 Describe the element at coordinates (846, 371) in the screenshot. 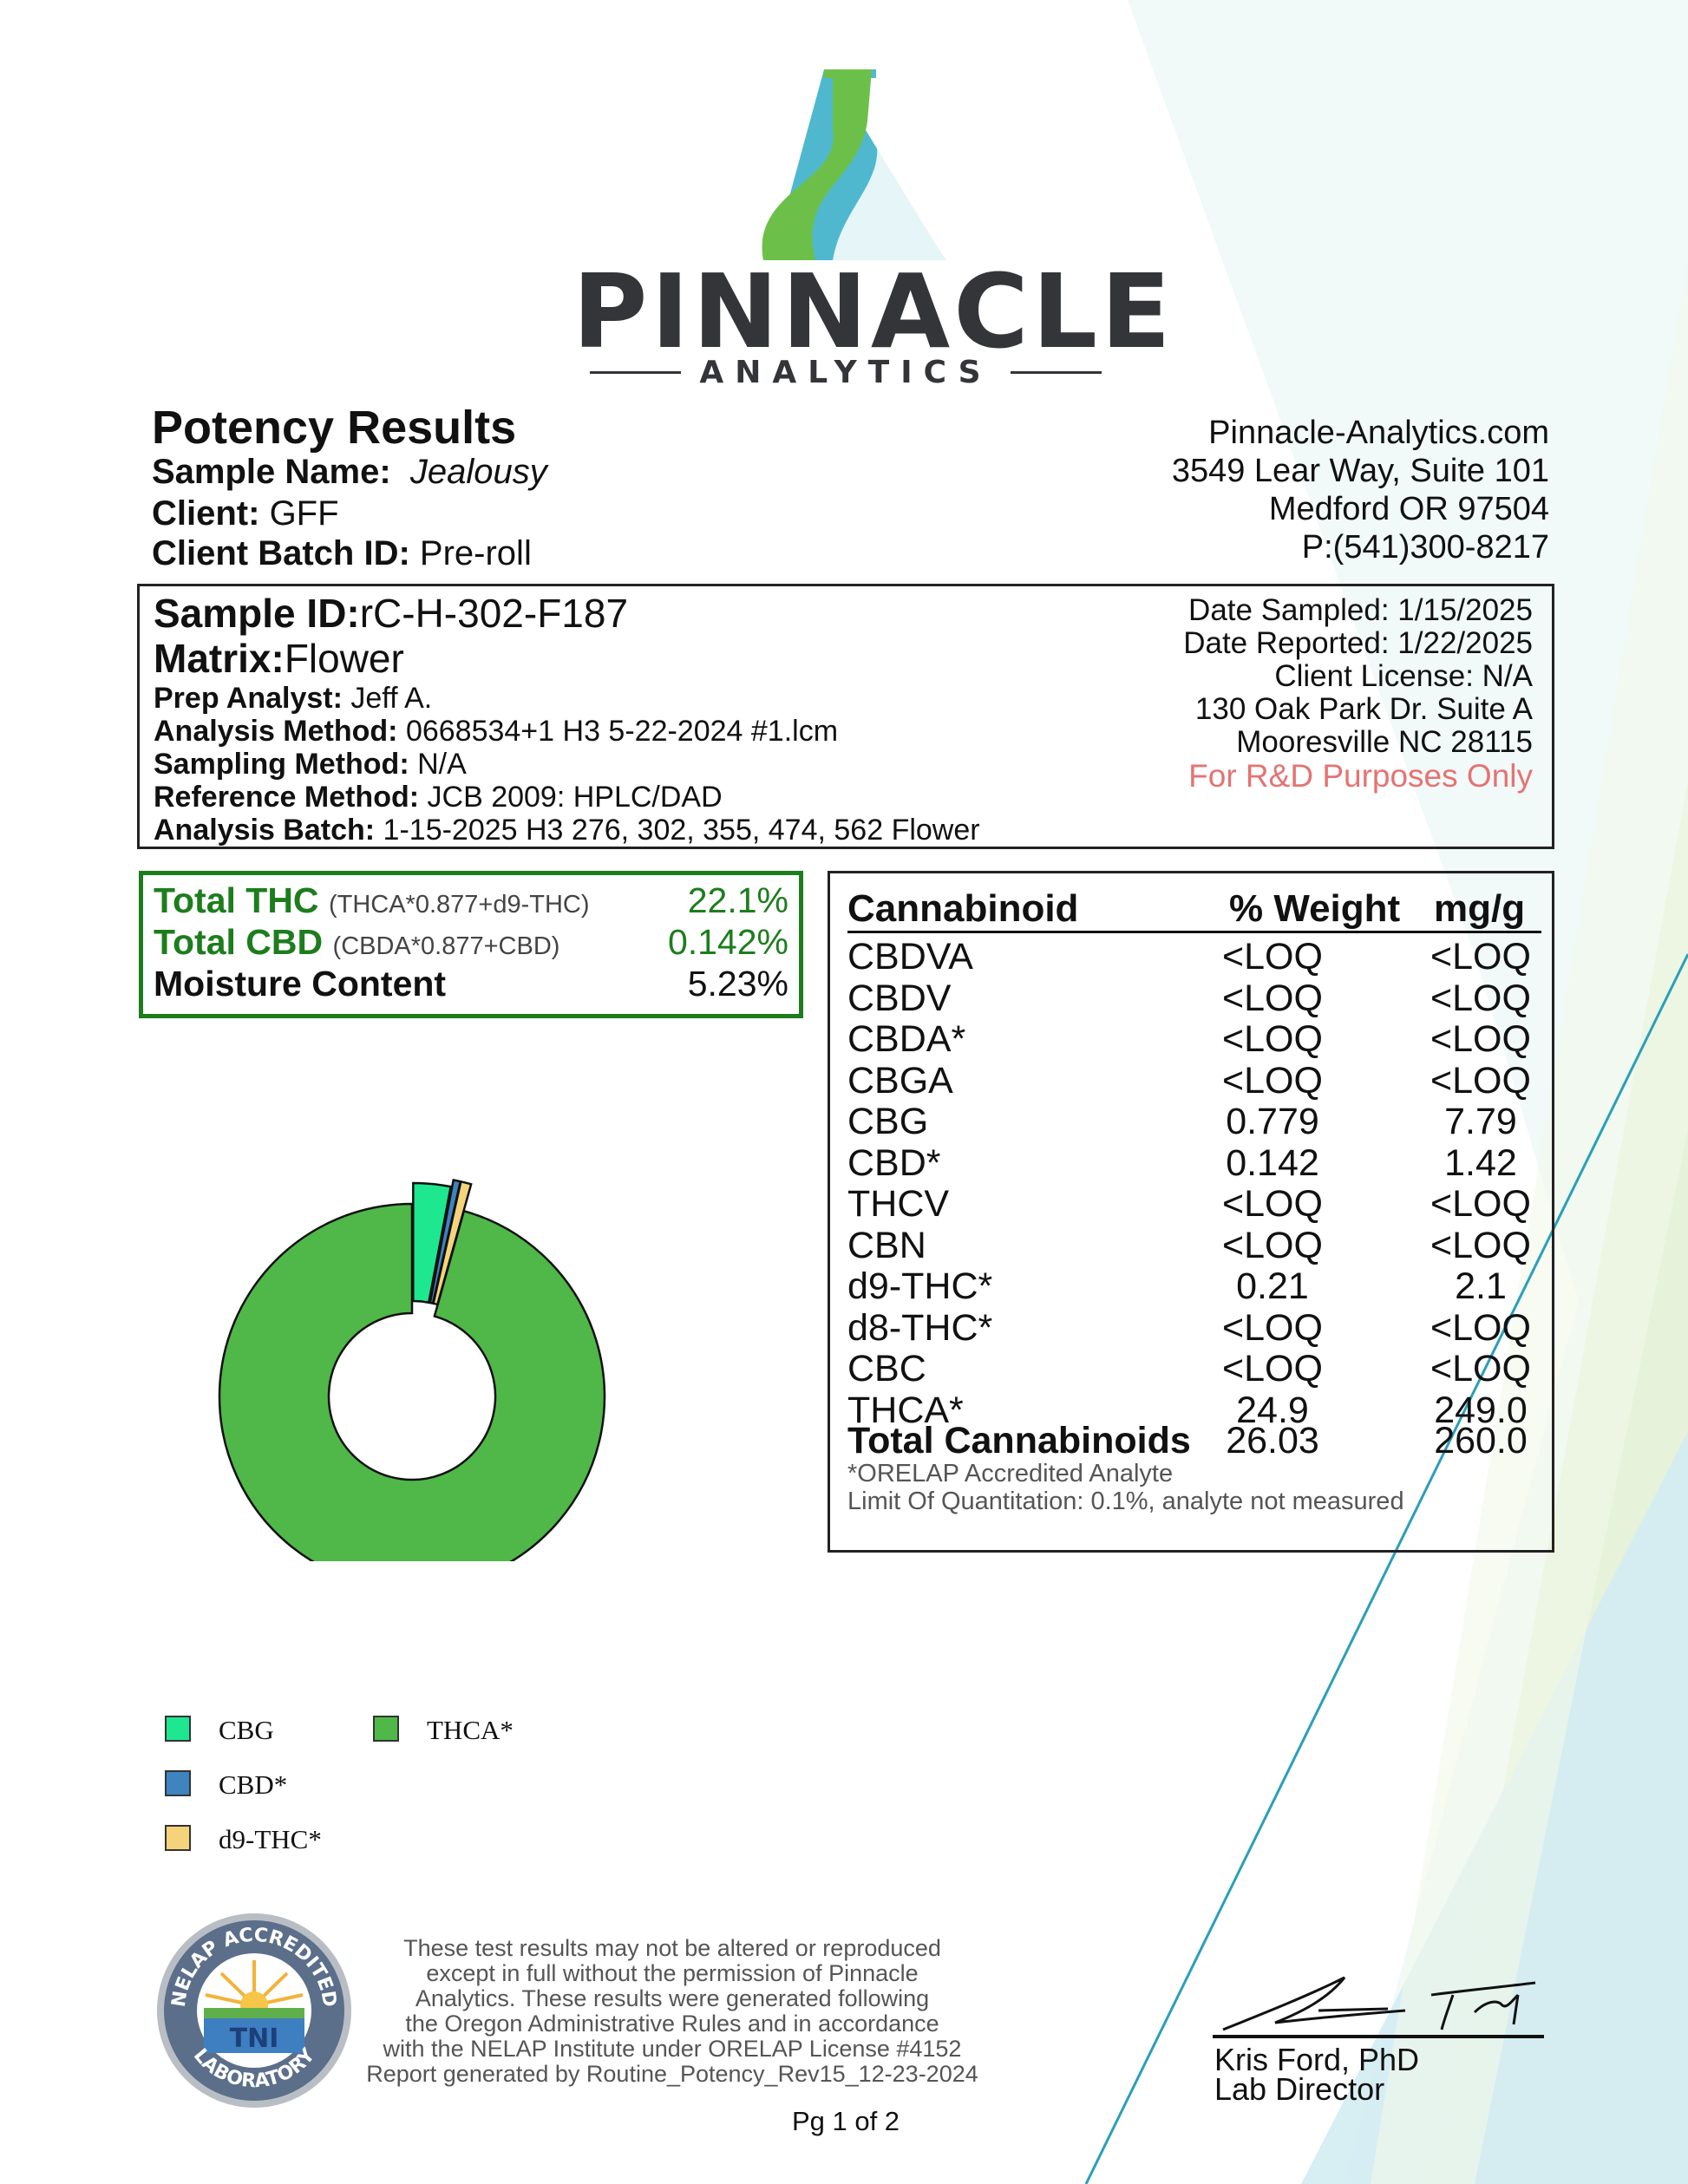

I see `logo-tagline: ANALYTICS` at that location.